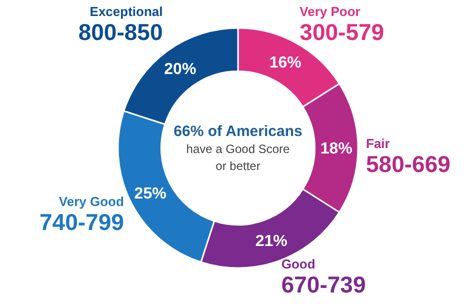 The width and height of the screenshot is (472, 307). I want to click on data-label: 16%, so click(285, 63).